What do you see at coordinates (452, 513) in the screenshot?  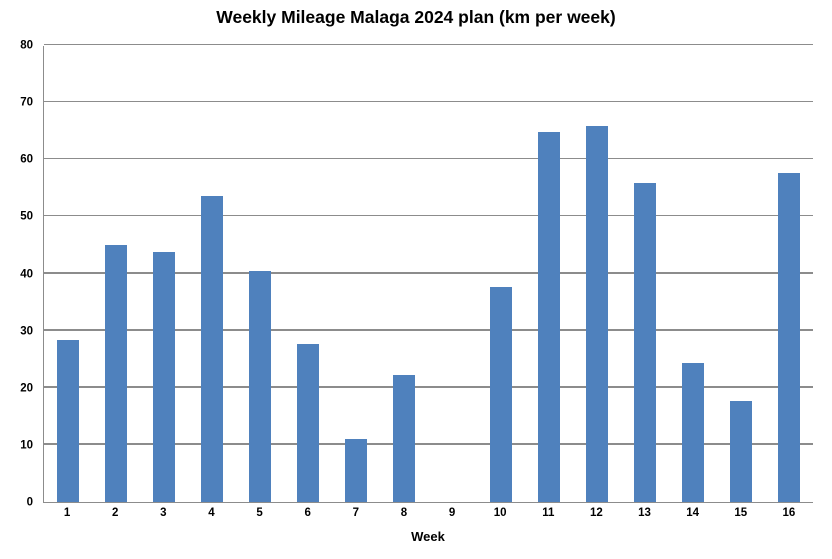 I see `x-tick-label-9: 9` at bounding box center [452, 513].